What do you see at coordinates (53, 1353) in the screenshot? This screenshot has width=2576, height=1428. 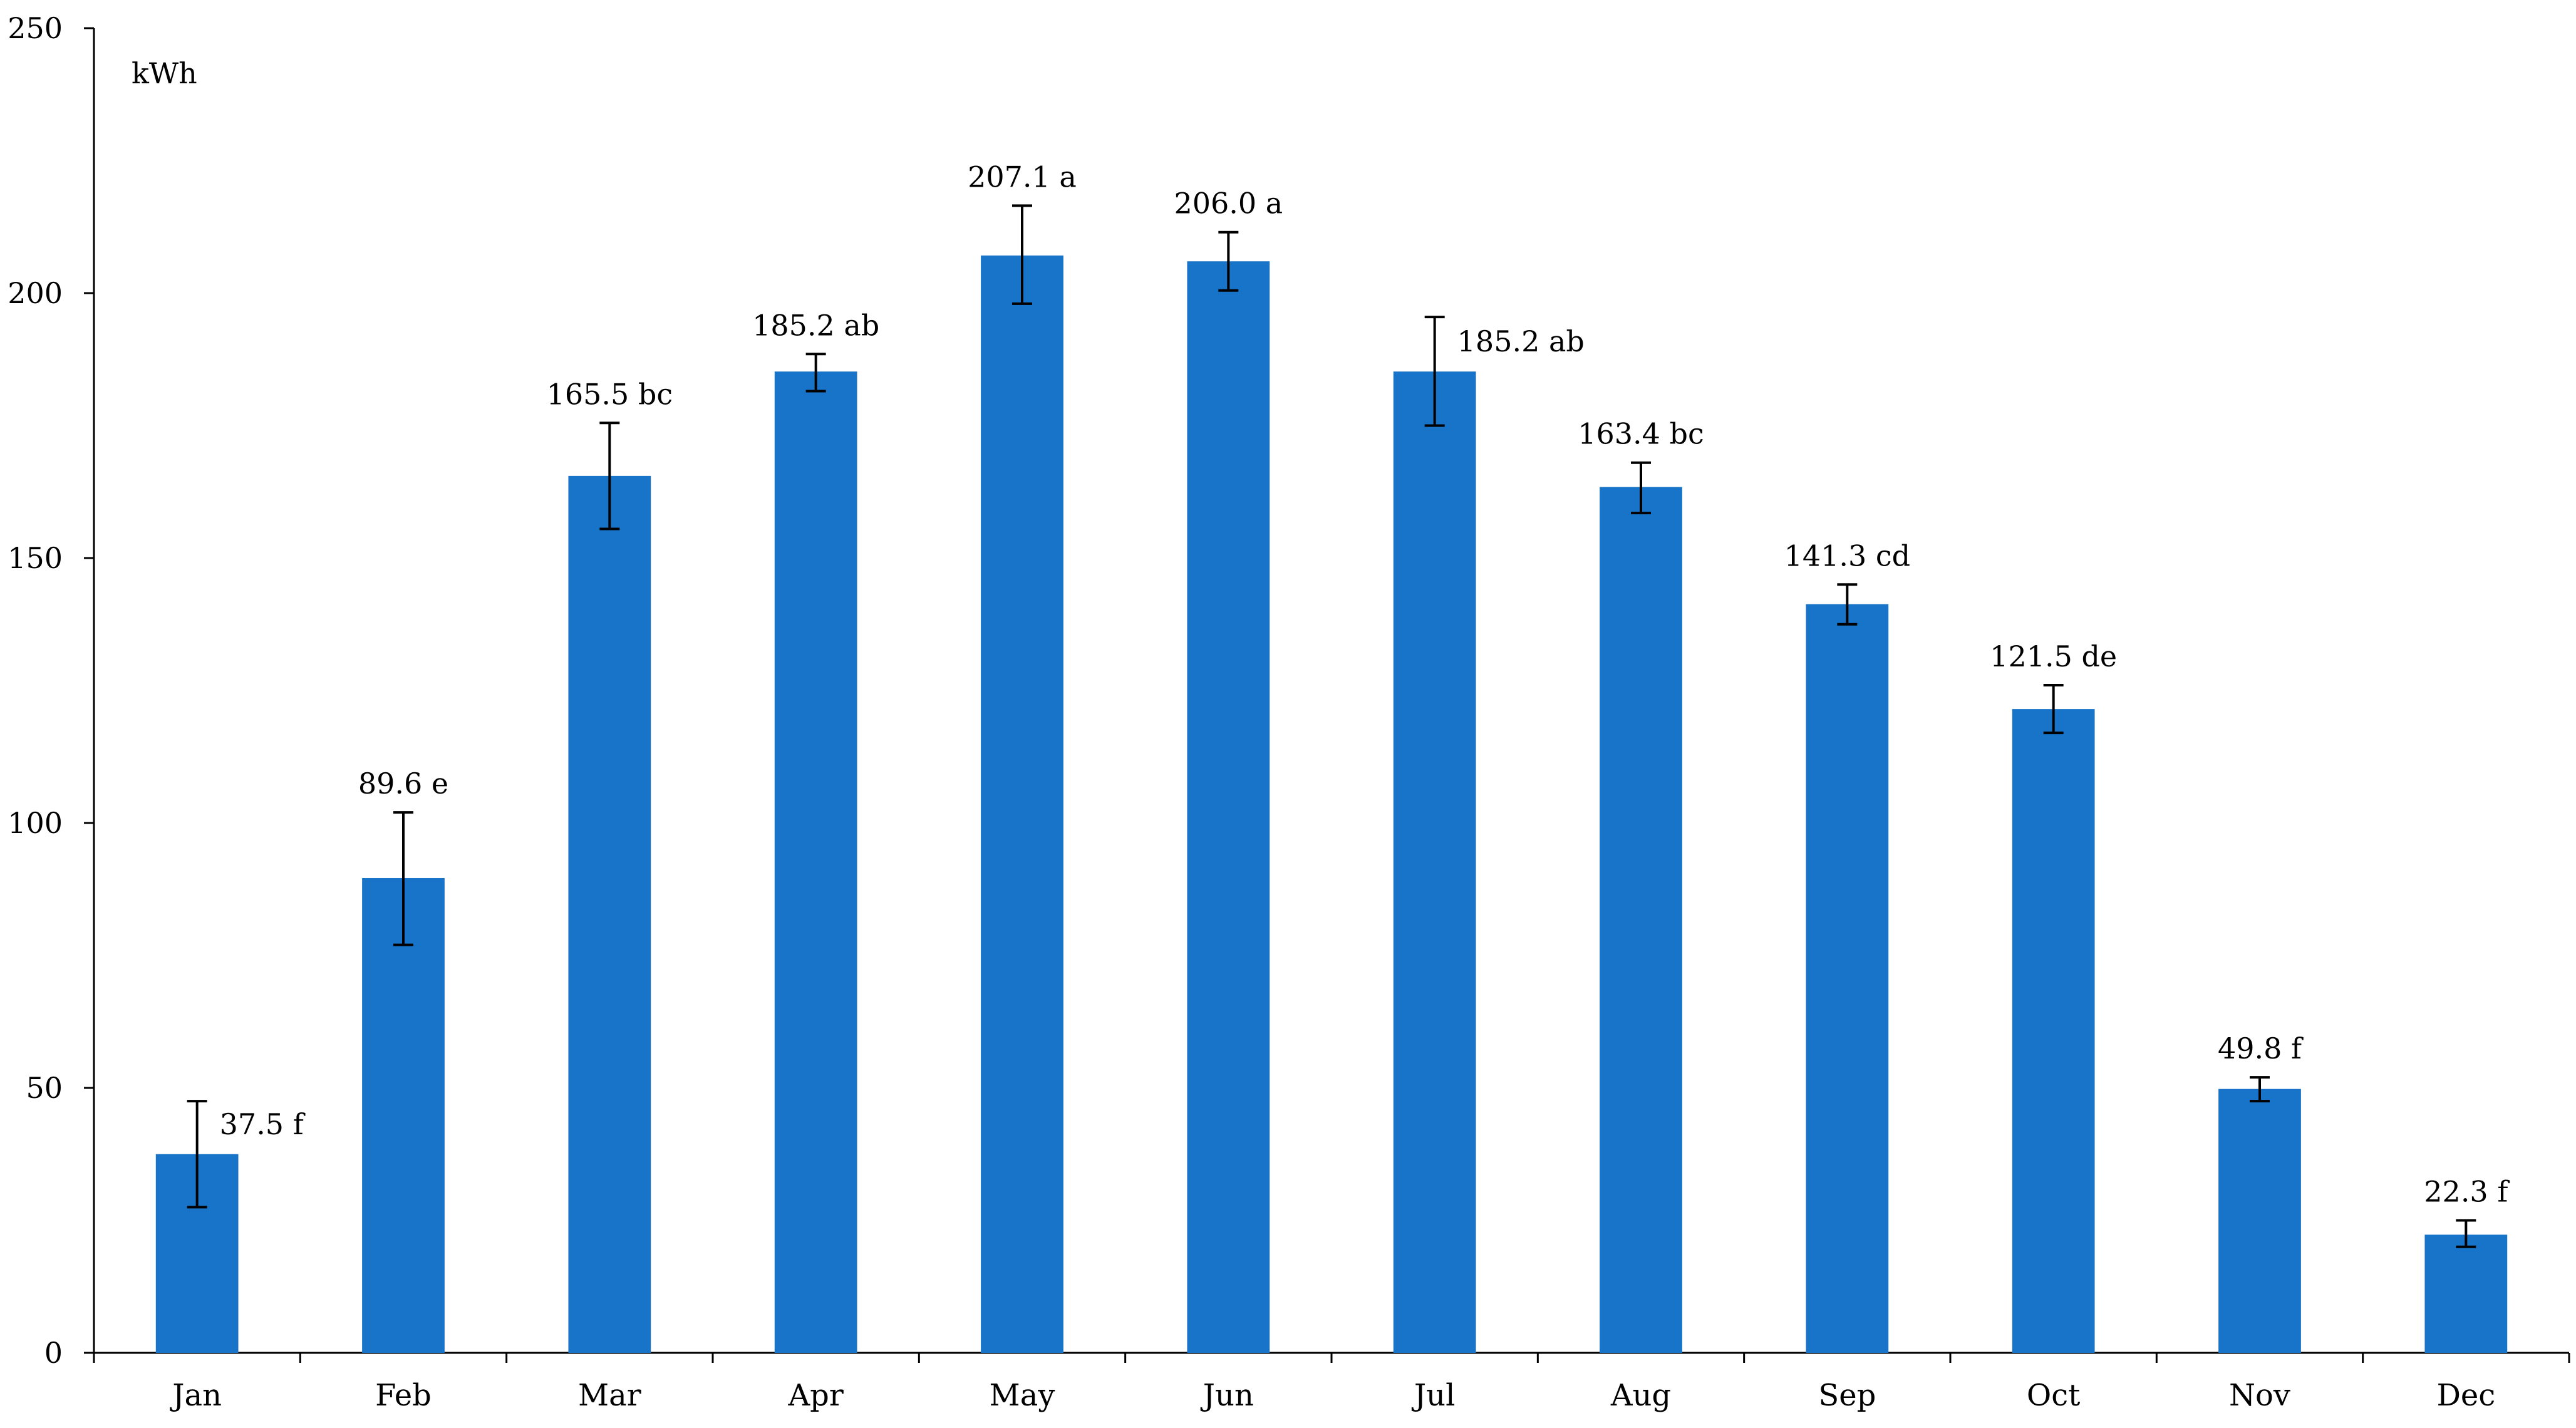 I see `y-tick-label: 0` at bounding box center [53, 1353].